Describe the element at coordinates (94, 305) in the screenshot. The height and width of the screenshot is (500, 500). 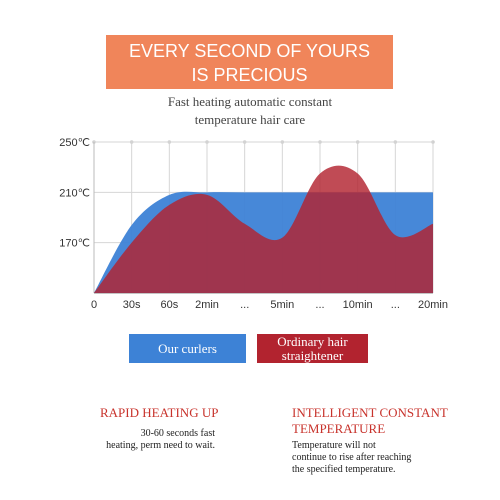
I see `x-tick-label: 0` at that location.